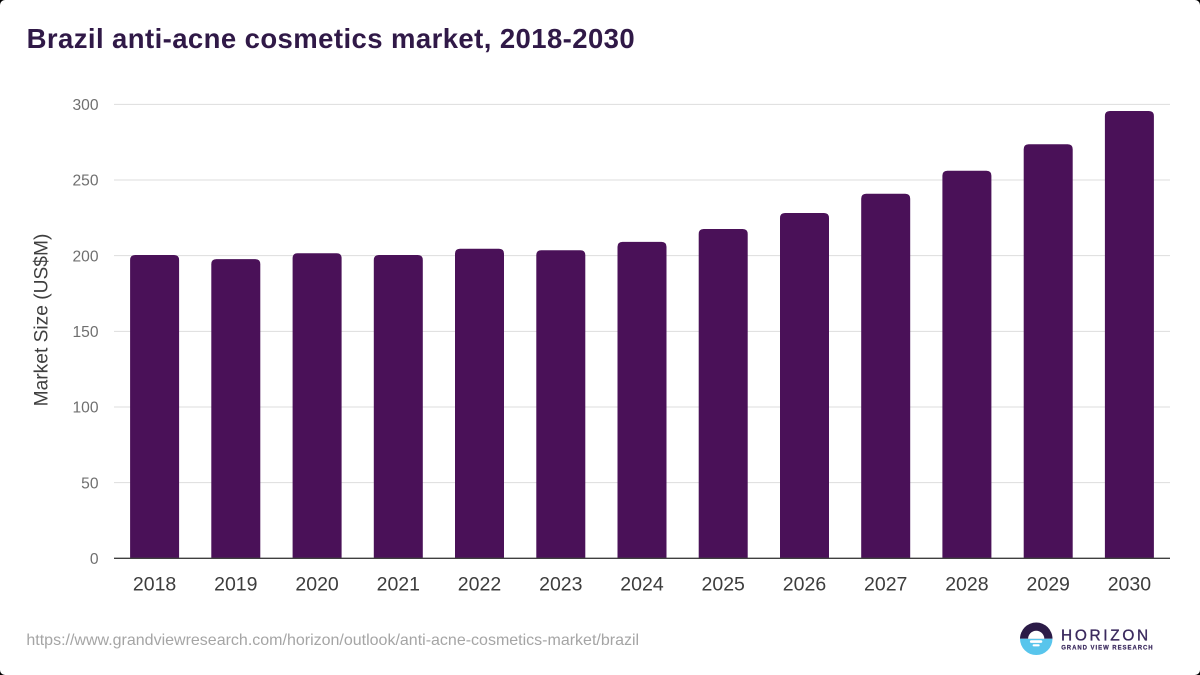 The width and height of the screenshot is (1200, 675). Describe the element at coordinates (1106, 635) in the screenshot. I see `svg-text: HORIZON` at that location.